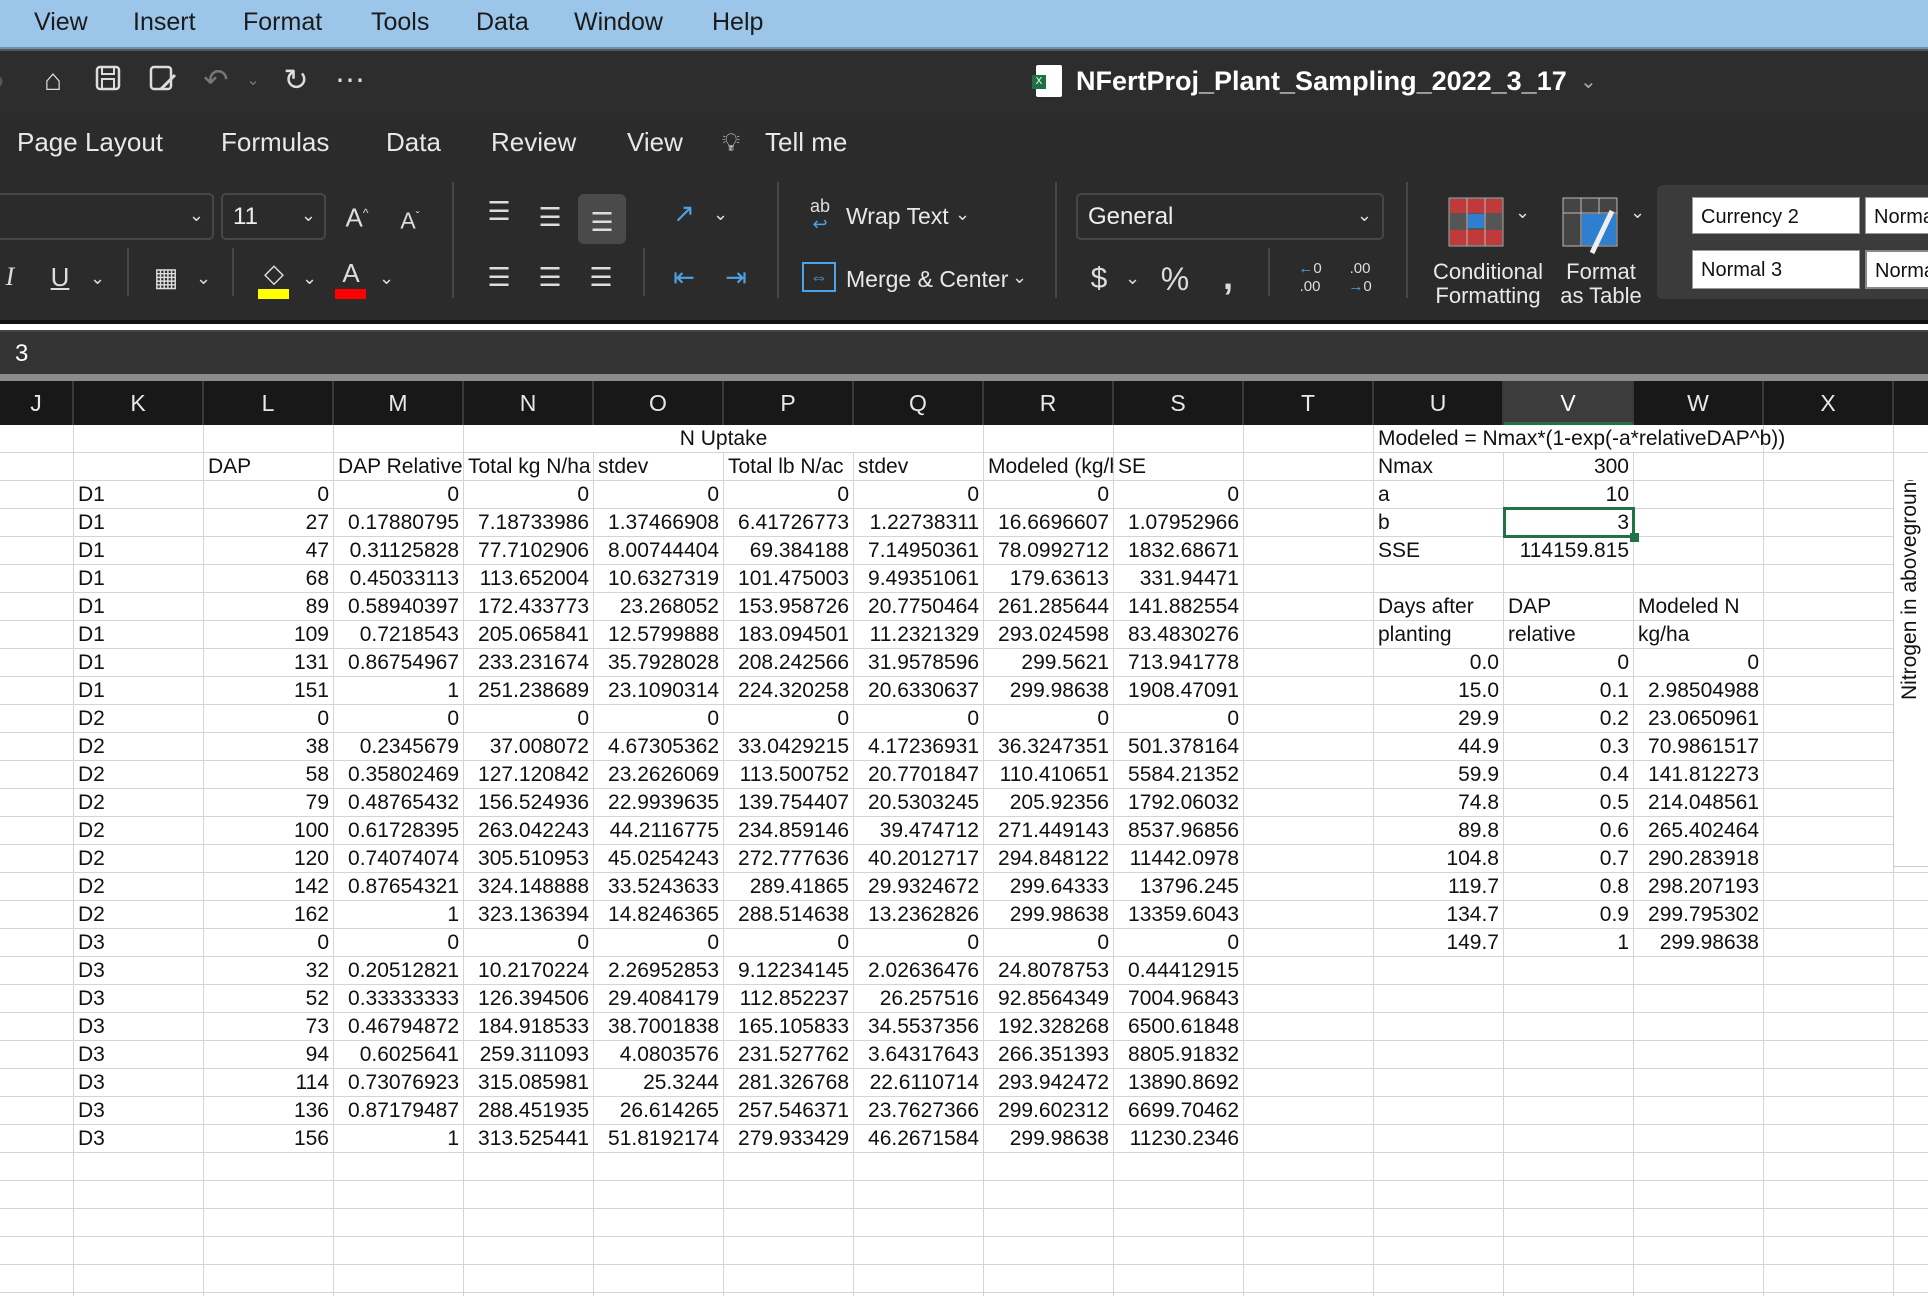  What do you see at coordinates (1049, 747) in the screenshot?
I see `cell-r12: 36.3247351` at bounding box center [1049, 747].